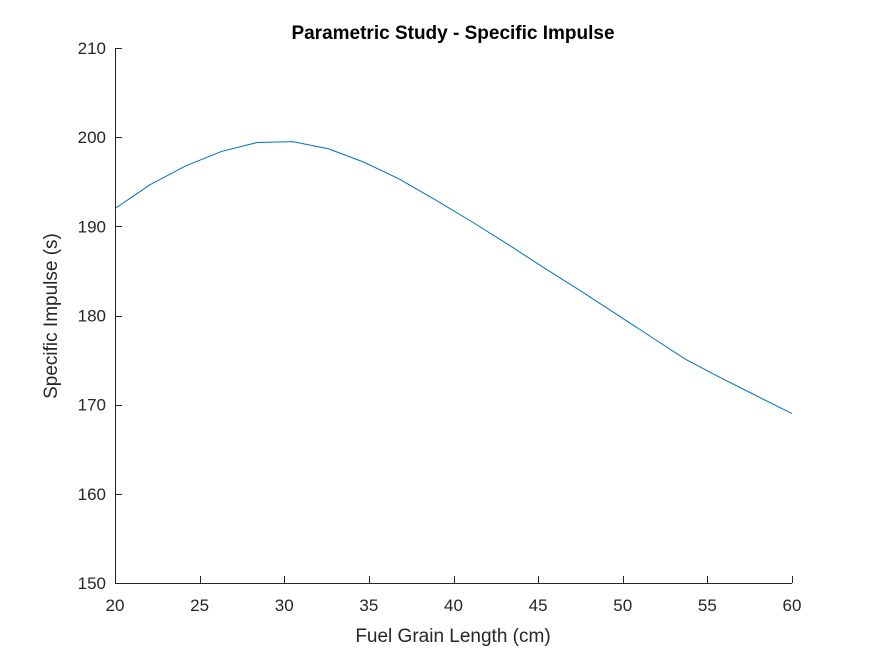  I want to click on y-tick-label: 180, so click(92, 316).